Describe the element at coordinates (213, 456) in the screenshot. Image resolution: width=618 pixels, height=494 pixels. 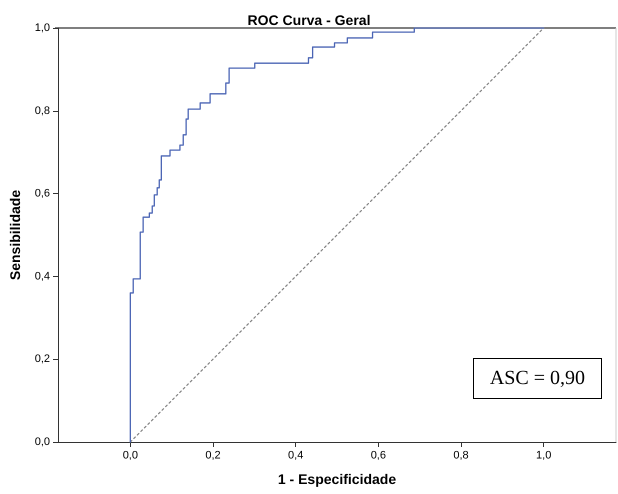
I see `x-tick-label: 0,2` at that location.